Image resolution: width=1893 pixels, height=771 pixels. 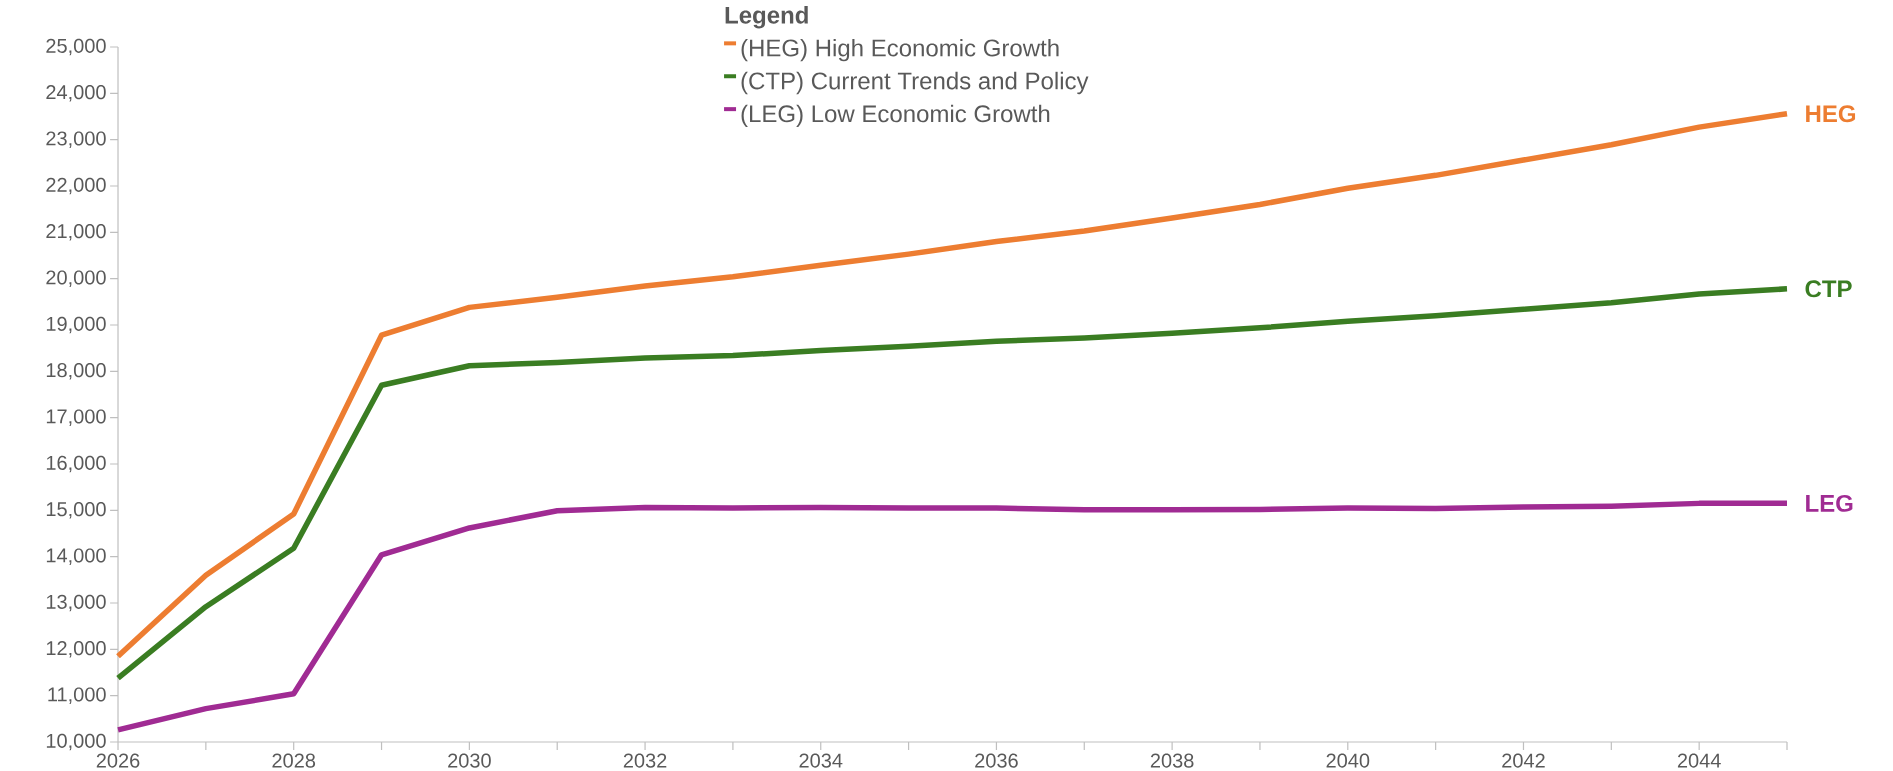 I want to click on text: LEG, so click(x=1829, y=503).